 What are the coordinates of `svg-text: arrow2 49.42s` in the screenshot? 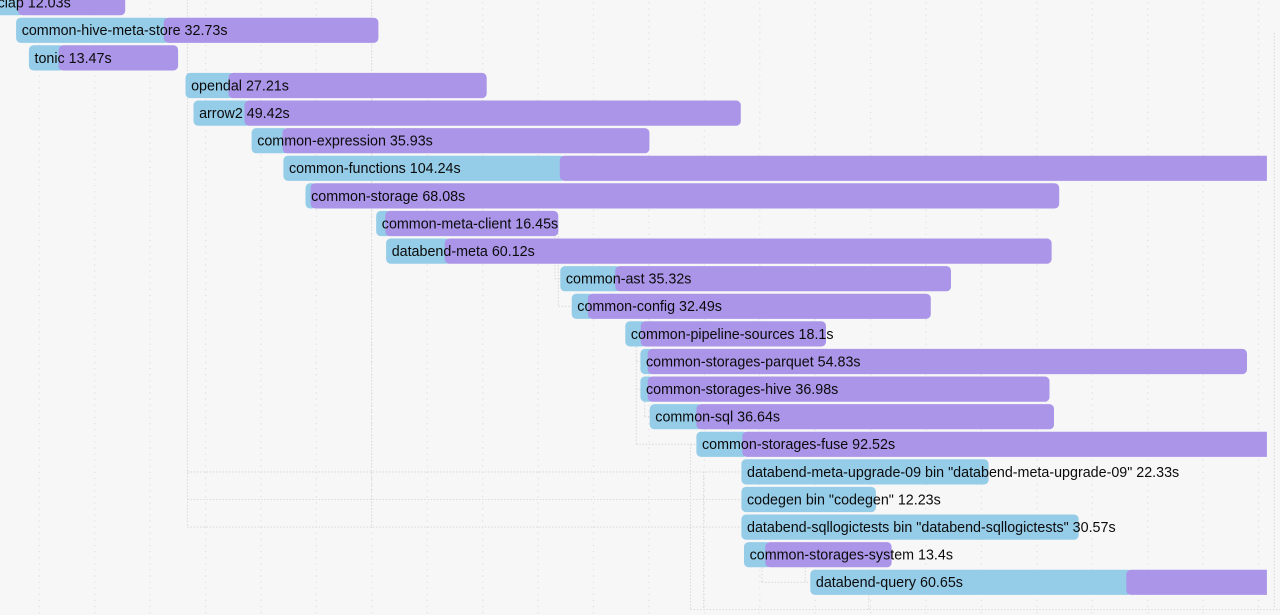 It's located at (244, 114).